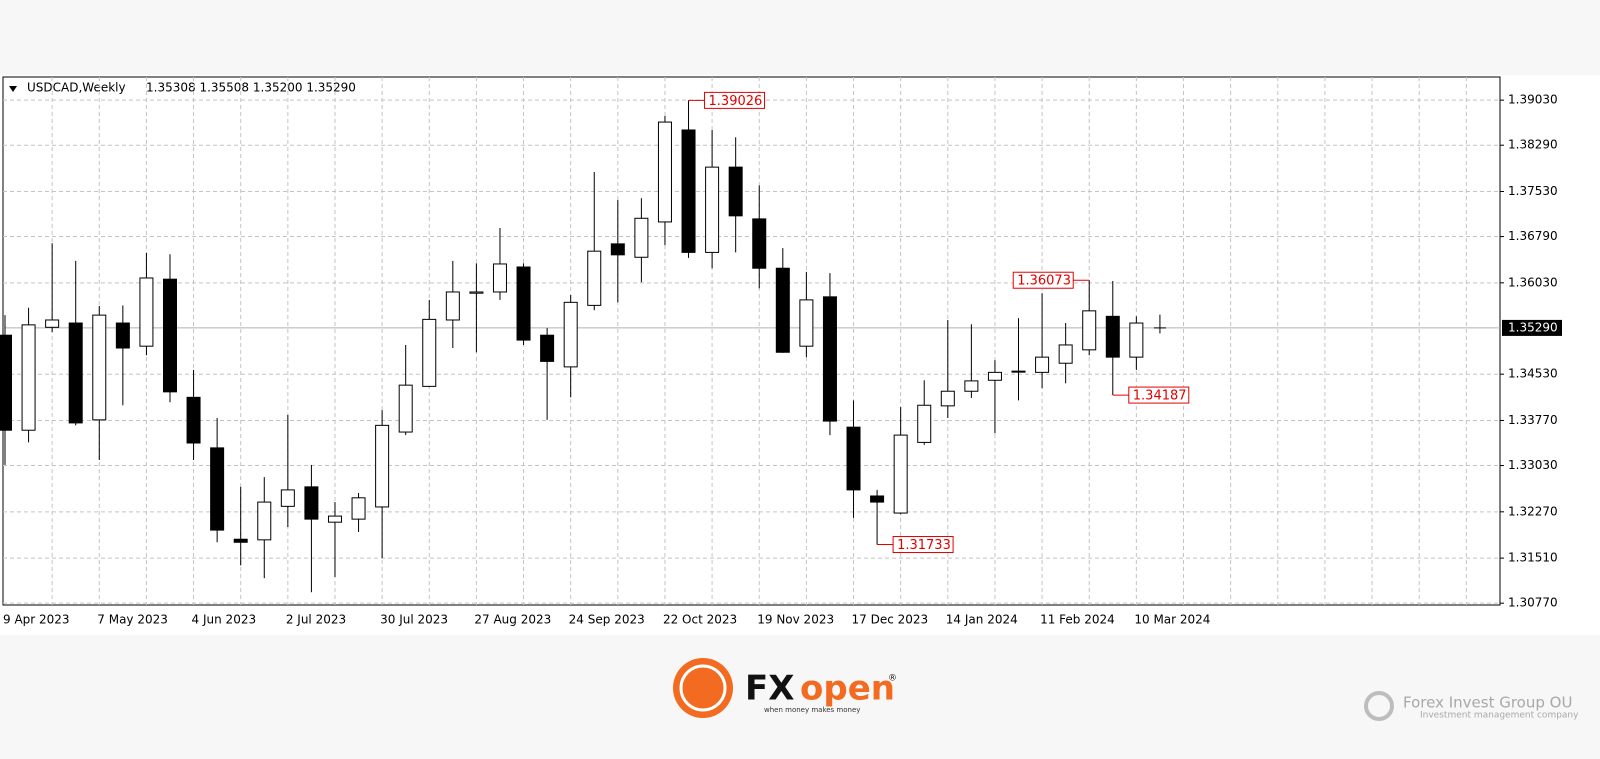 Image resolution: width=1600 pixels, height=759 pixels. I want to click on y-tick-label: 1.34530, so click(1533, 374).